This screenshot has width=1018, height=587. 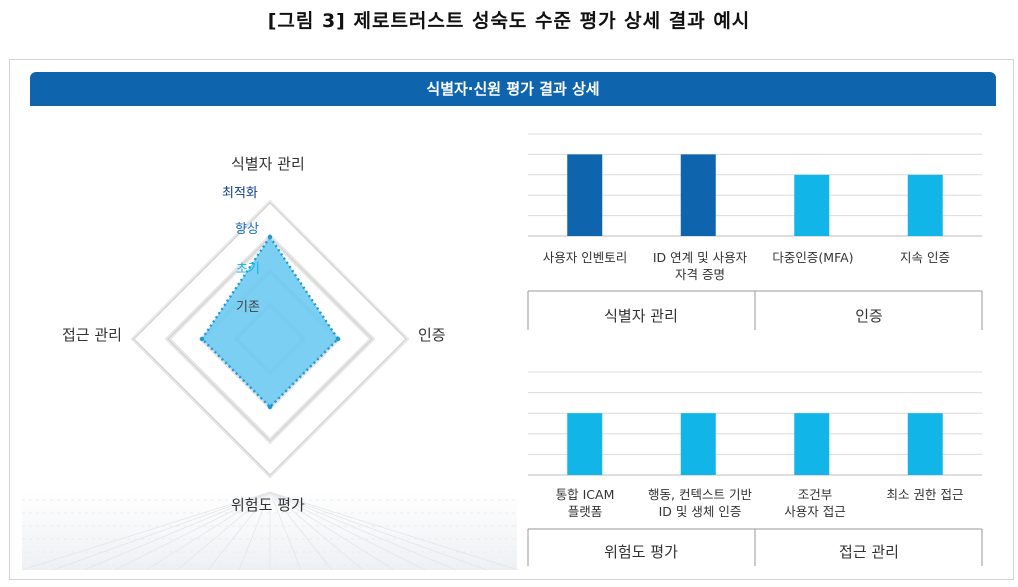 I want to click on radar-axis-label-auth: 인증, so click(x=432, y=335).